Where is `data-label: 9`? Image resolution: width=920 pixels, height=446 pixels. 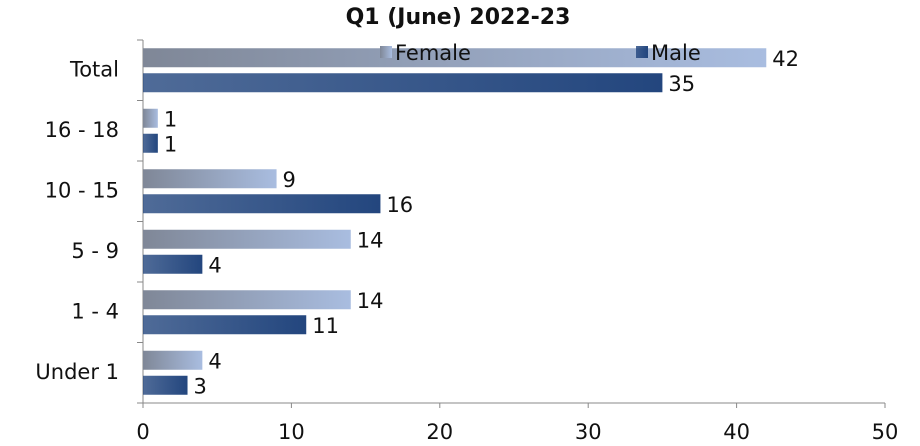
data-label: 9 is located at coordinates (289, 180).